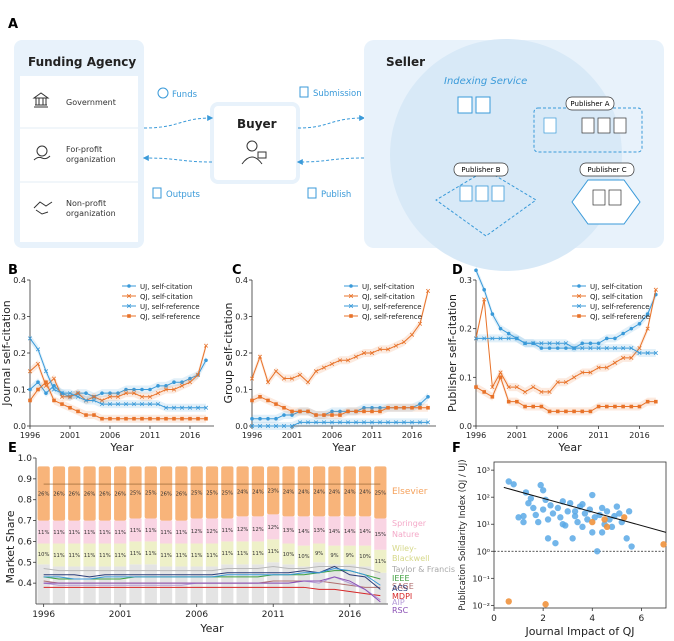  What do you see at coordinates (410, 492) in the screenshot?
I see `publisher-label: Elsevier` at bounding box center [410, 492].